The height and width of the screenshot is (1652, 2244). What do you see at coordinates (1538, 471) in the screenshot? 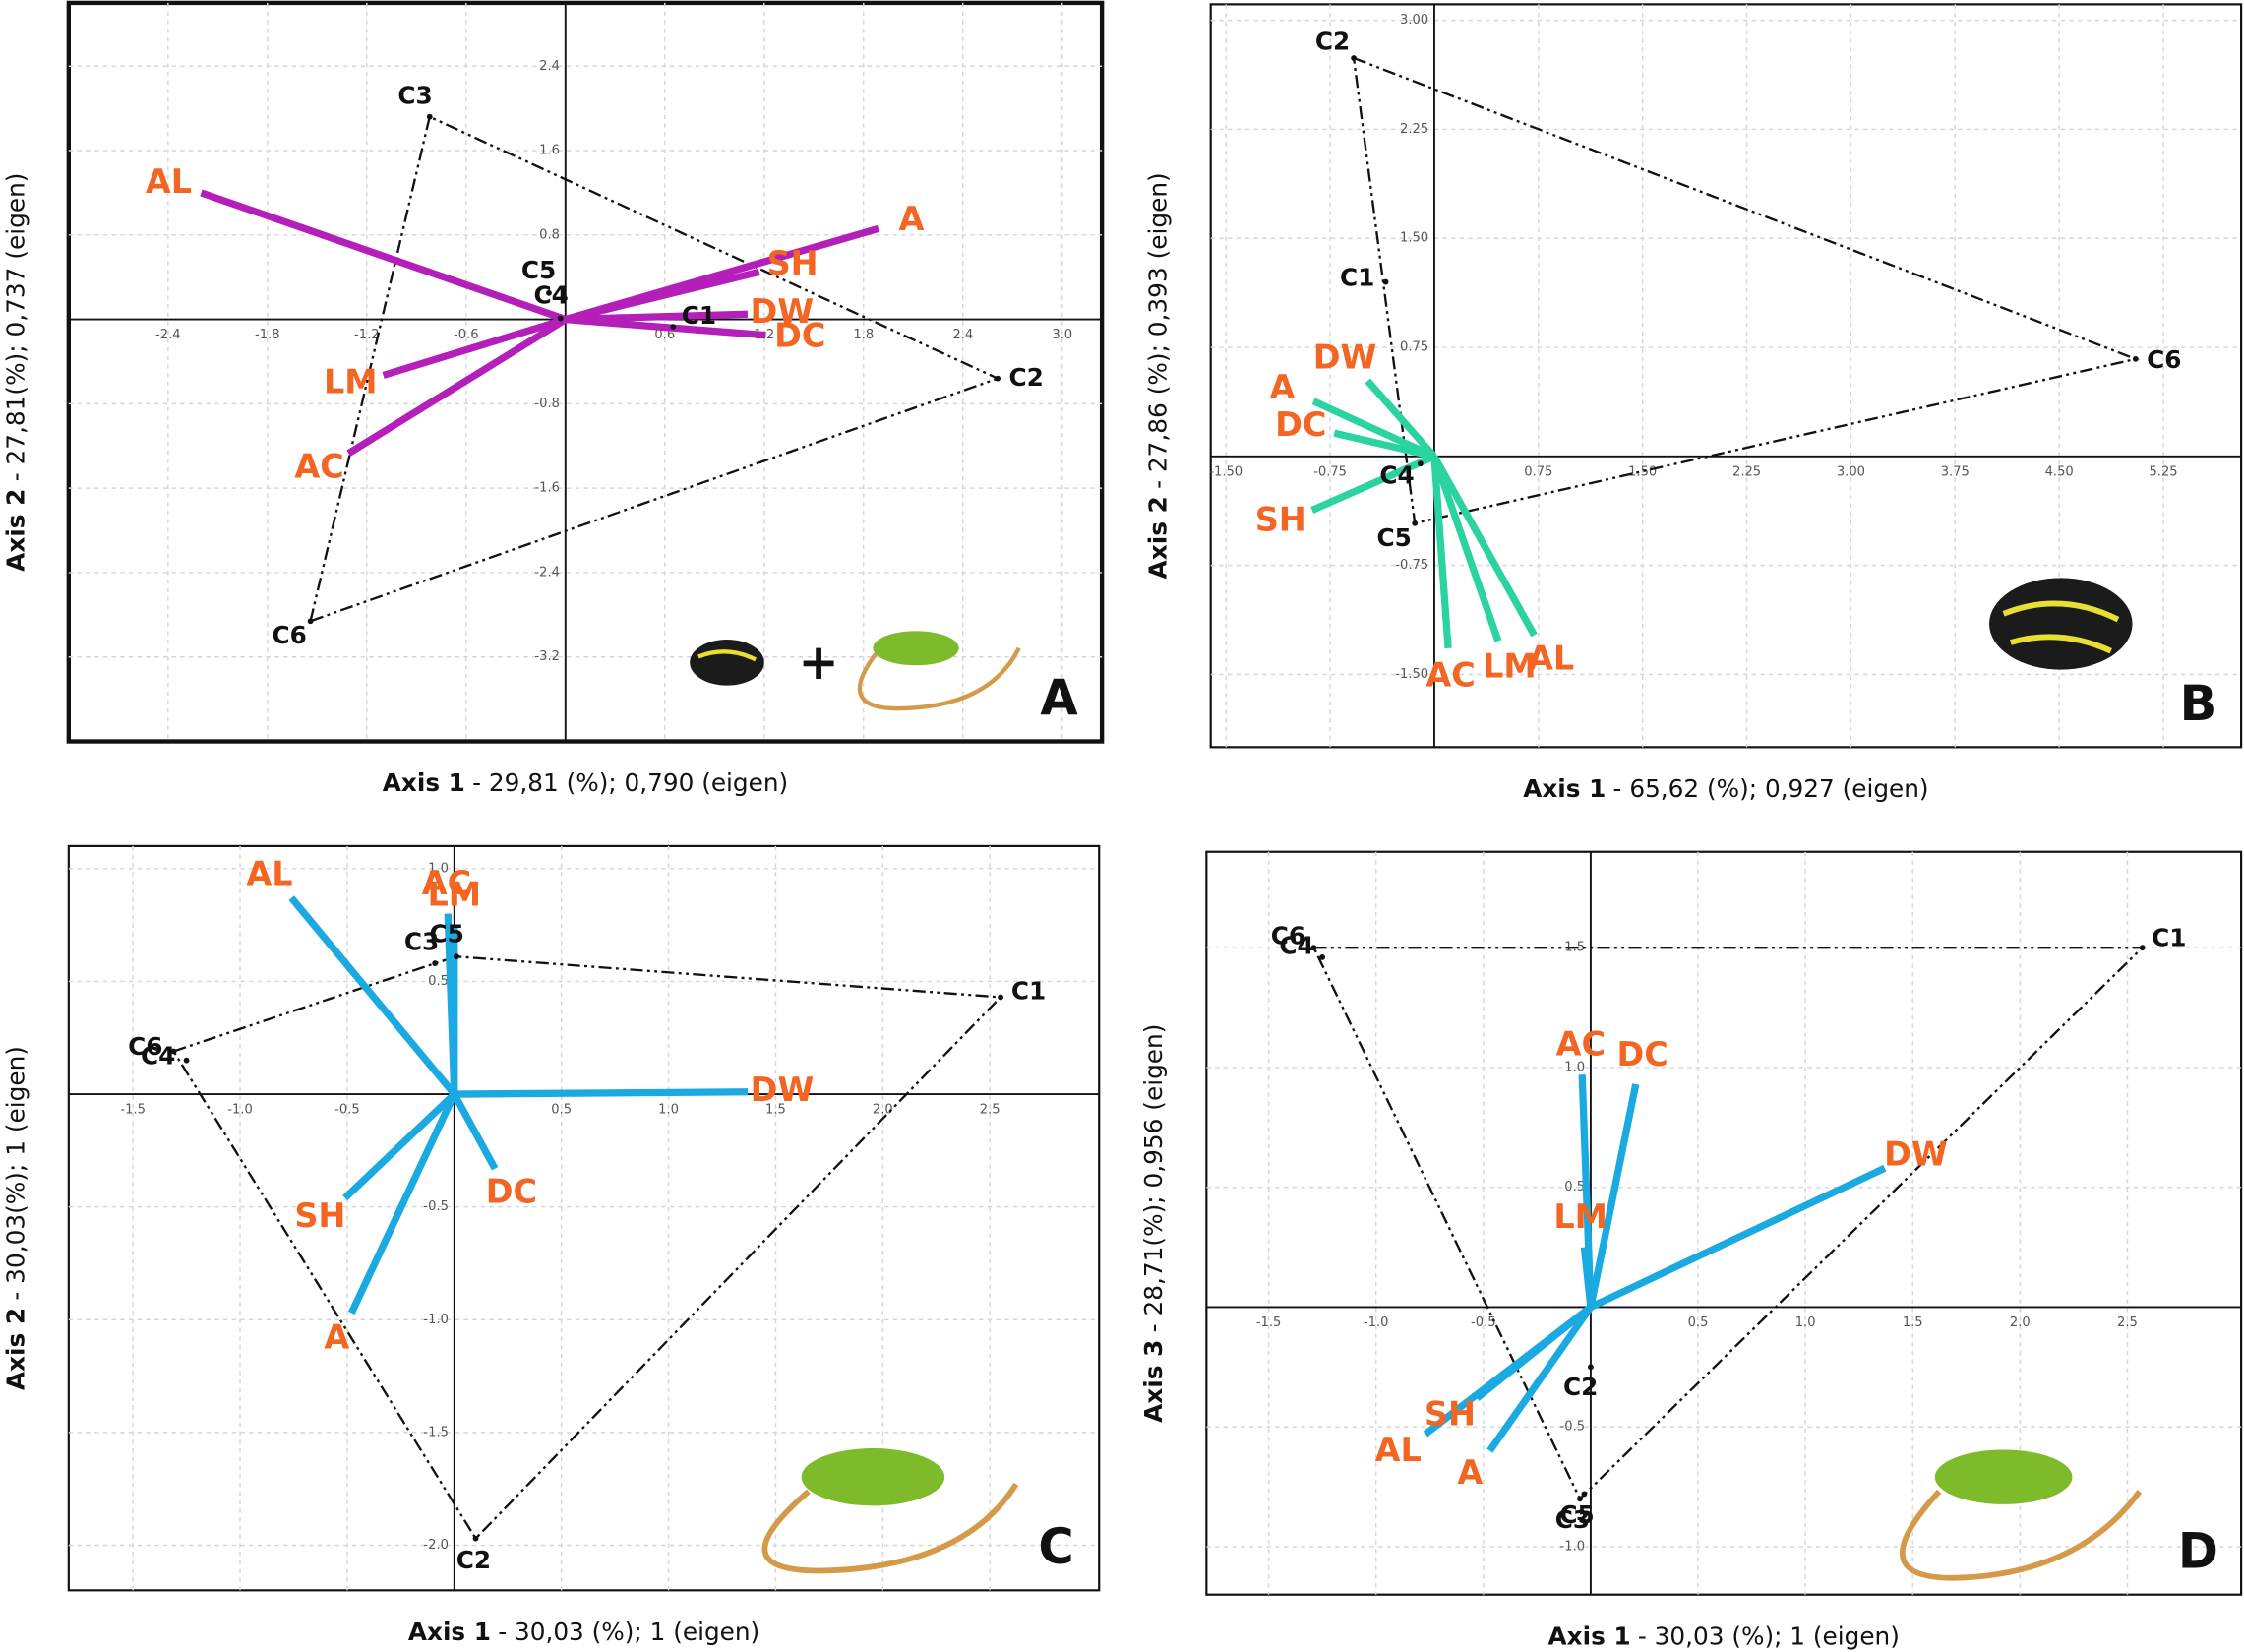
I see `x-tick-label: 0.75` at bounding box center [1538, 471].